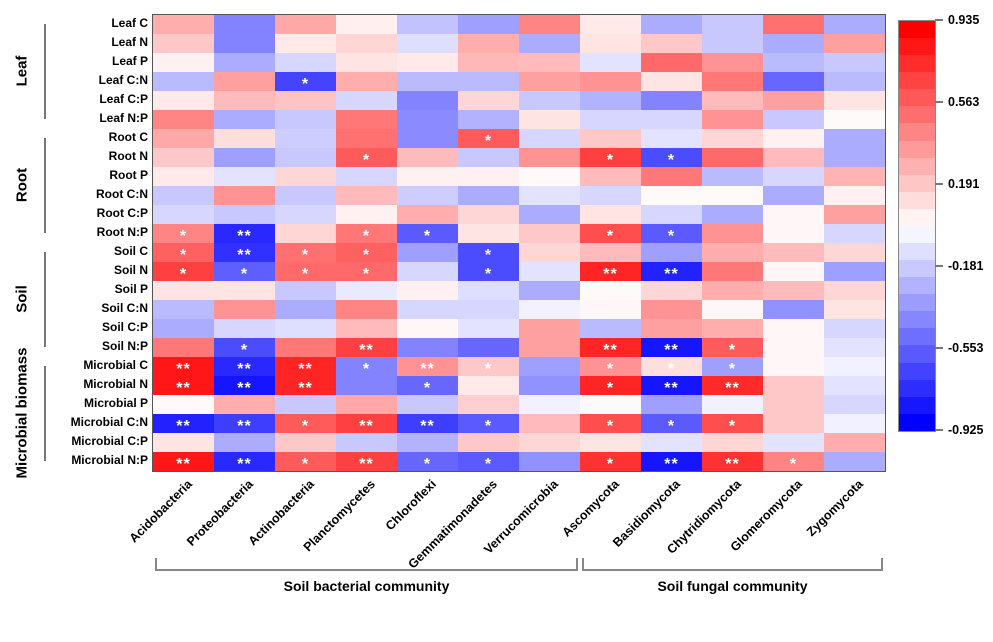  Describe the element at coordinates (124, 346) in the screenshot. I see `row-label: Soil N:P` at that location.